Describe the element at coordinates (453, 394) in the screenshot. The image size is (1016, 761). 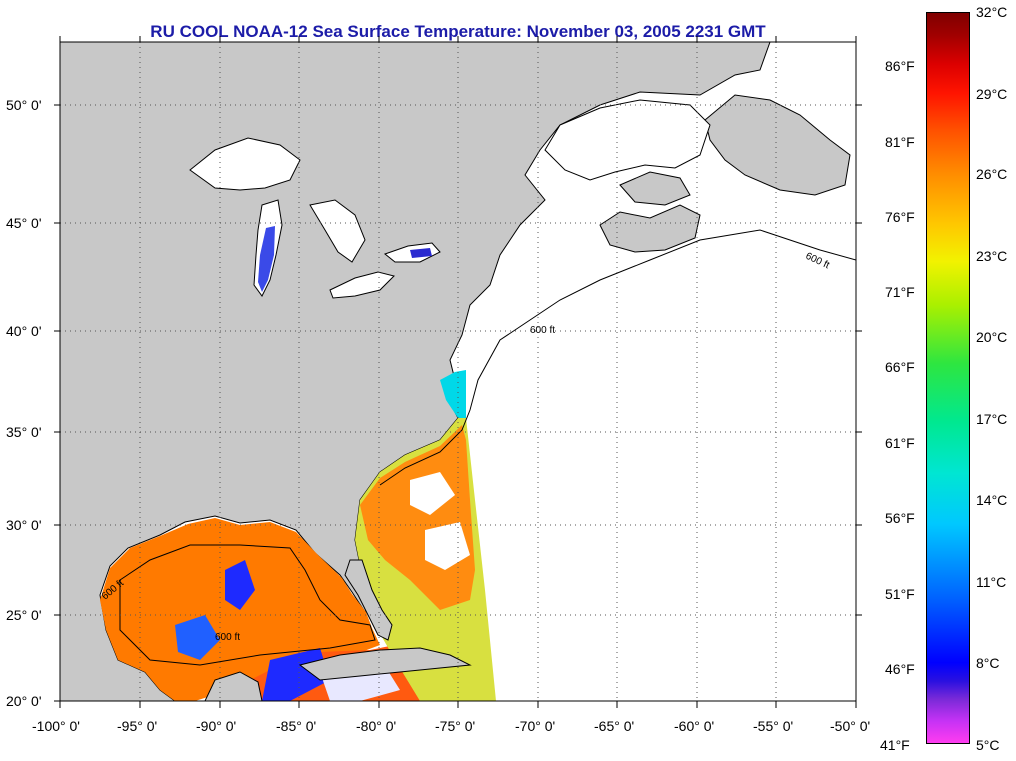
I see `mid-atlantic-cold` at that location.